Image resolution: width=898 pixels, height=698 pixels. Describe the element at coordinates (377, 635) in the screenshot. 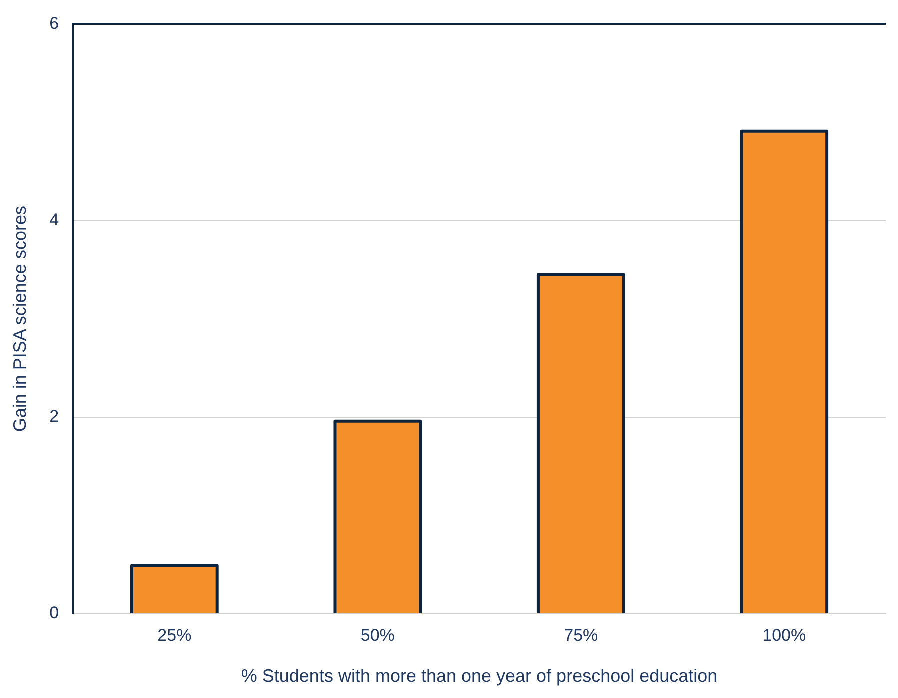

I see `x-tick-label: 50%` at that location.